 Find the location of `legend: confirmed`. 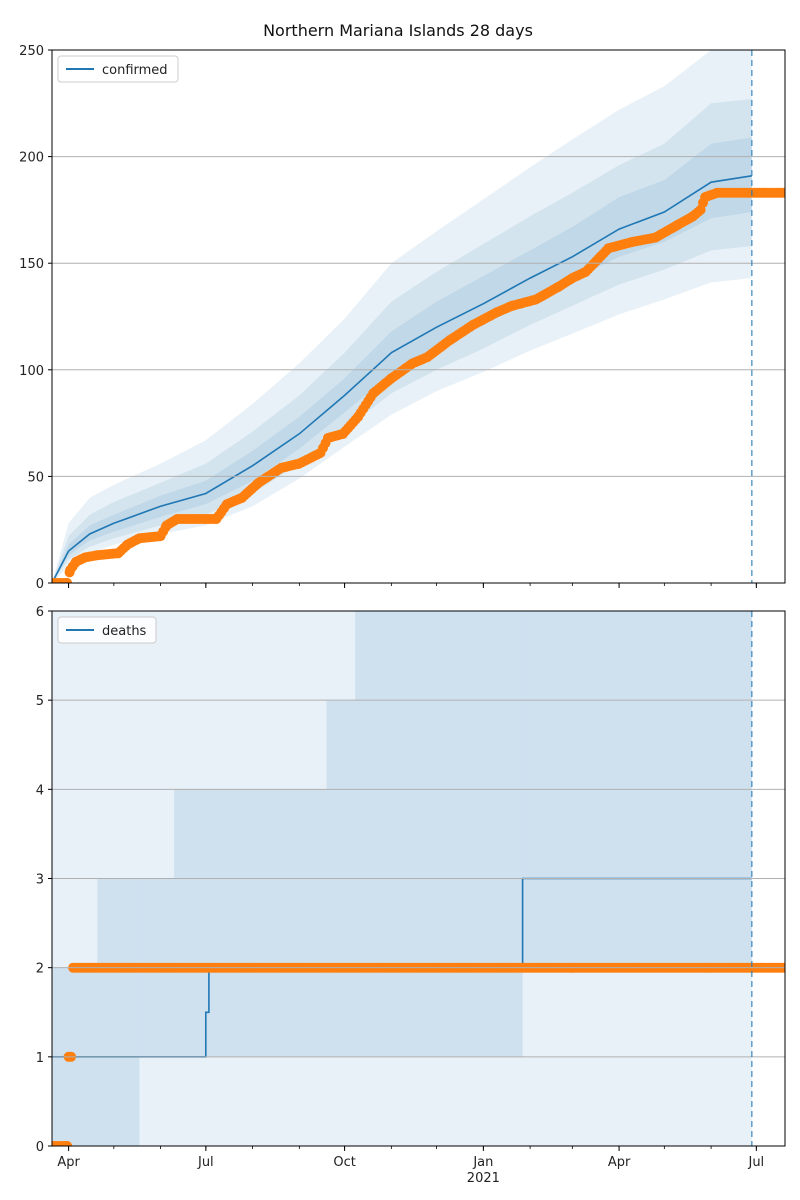

legend: confirmed is located at coordinates (118, 69).